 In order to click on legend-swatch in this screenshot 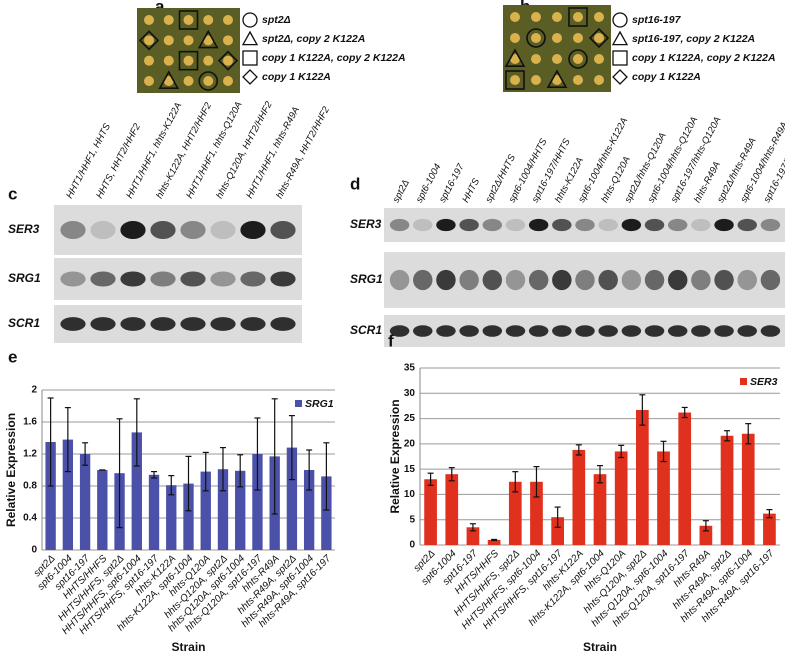, I will do `click(298, 403)`.